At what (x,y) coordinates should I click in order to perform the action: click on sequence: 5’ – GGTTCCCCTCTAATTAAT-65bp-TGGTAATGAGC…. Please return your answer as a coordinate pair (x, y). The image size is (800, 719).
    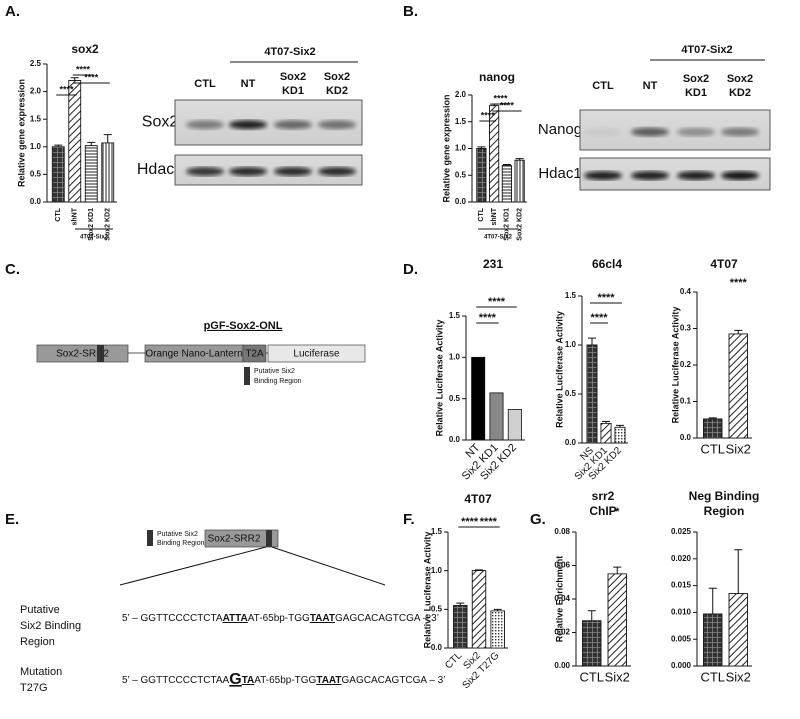
    Looking at the image, I should click on (280, 618).